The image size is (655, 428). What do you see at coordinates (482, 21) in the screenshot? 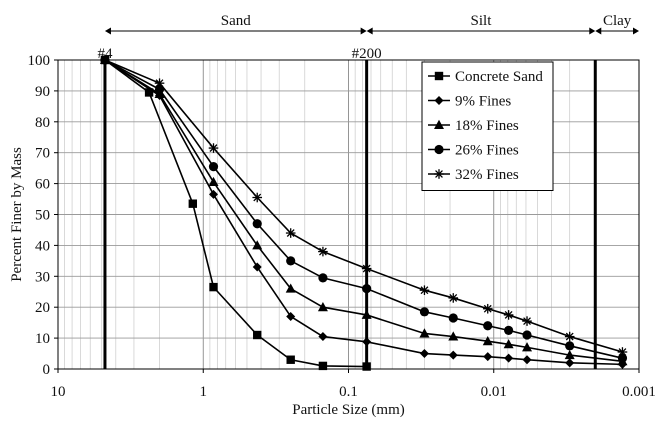
I see `band-label: Silt` at bounding box center [482, 21].